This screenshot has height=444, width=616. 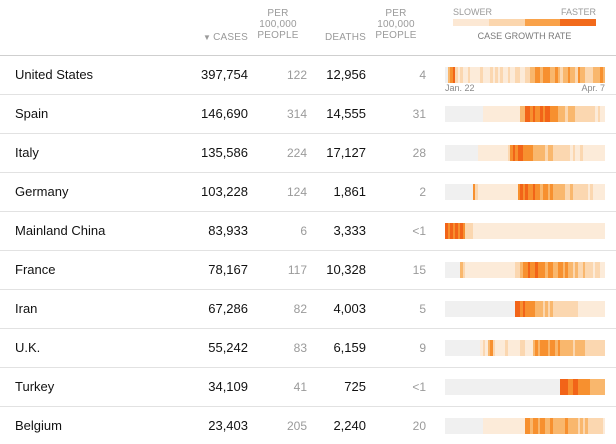 I want to click on column-header-deaths-per-100k: Per 100,000 people, so click(x=396, y=24).